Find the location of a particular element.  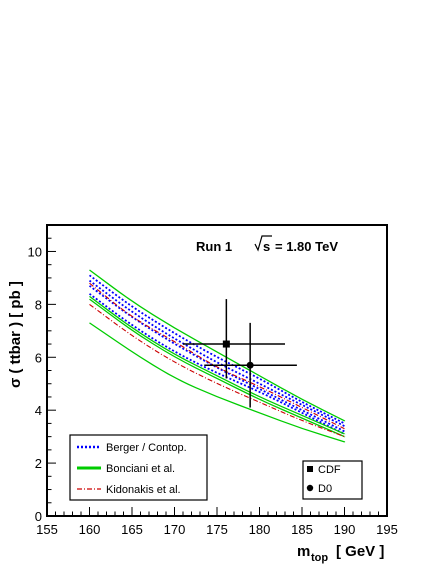

legend-label-bonciani: Bonciani et al. is located at coordinates (140, 469).